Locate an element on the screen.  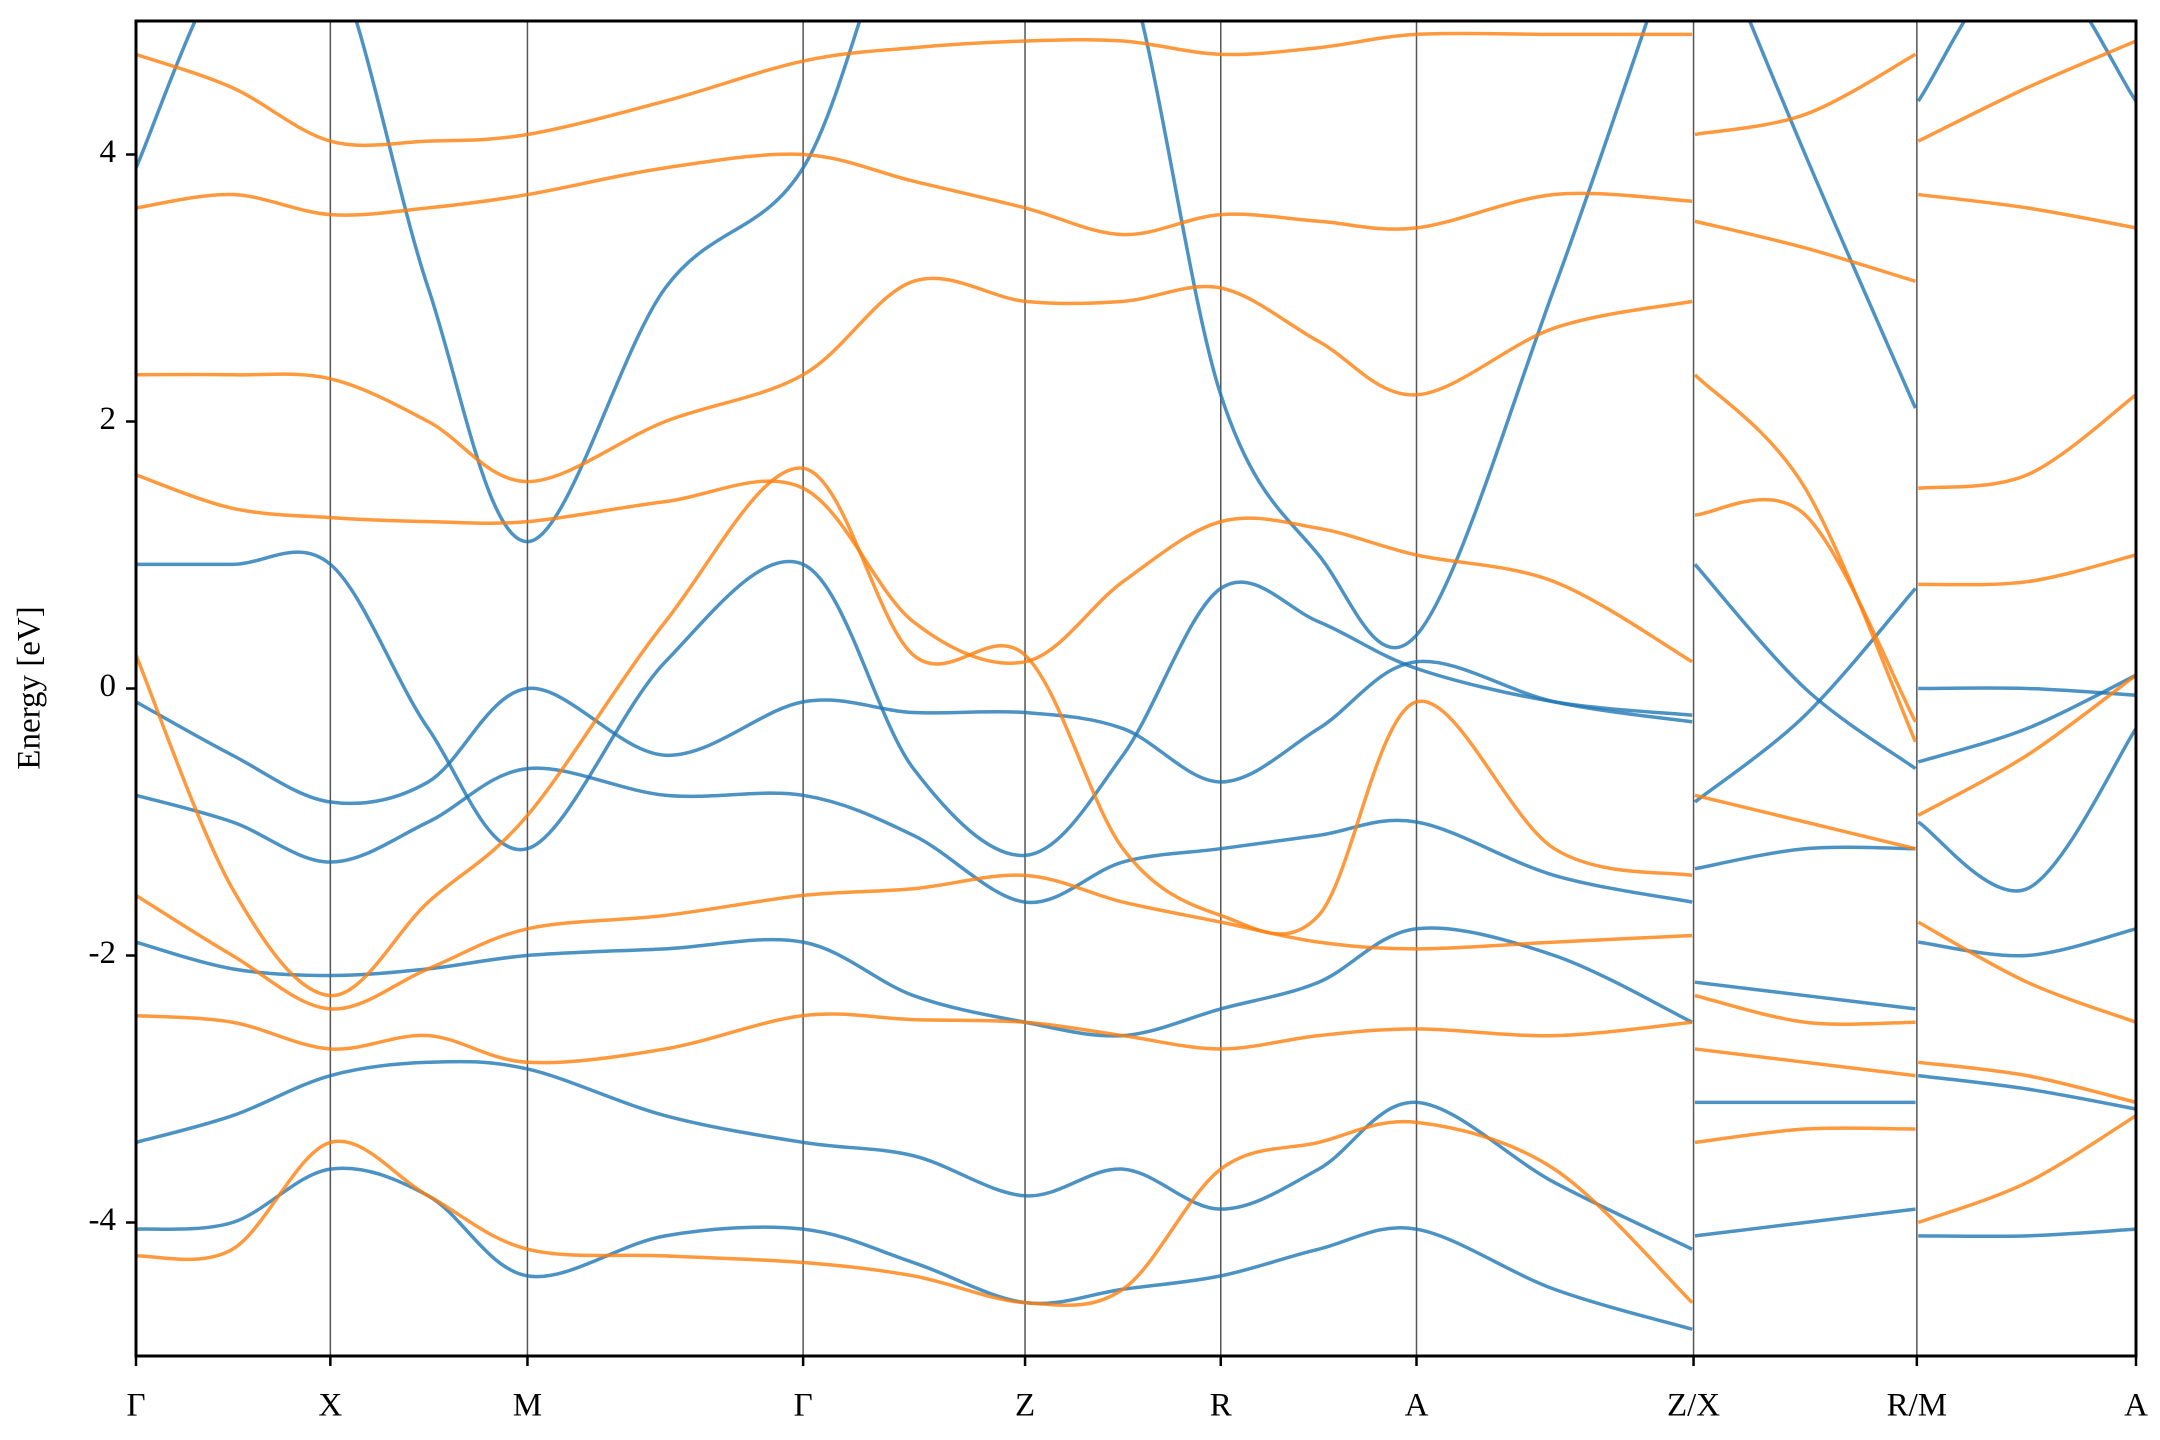
y-tick-label: 0 is located at coordinates (108, 686).